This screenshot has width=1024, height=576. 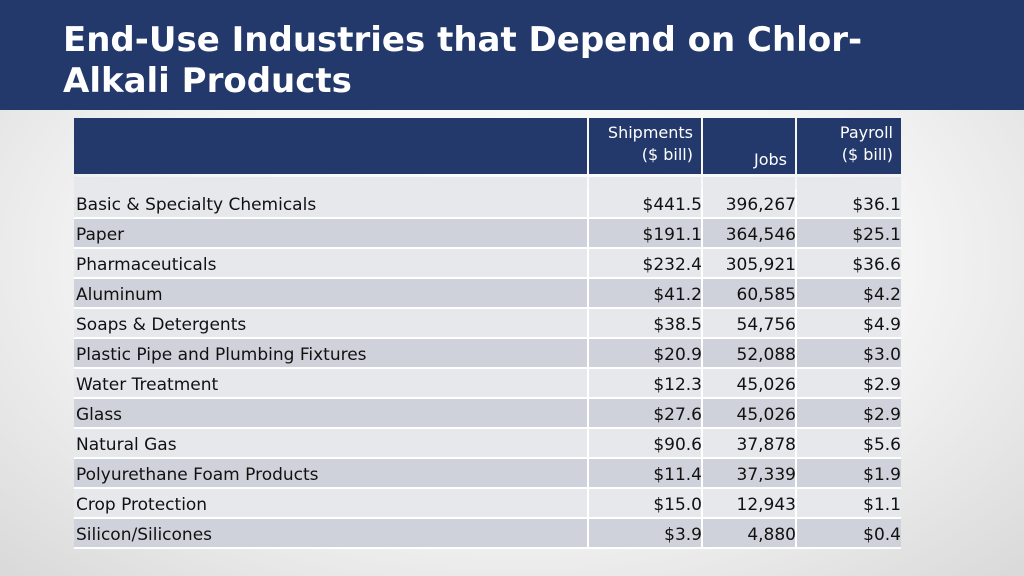 I want to click on jobs-cell: 37,878, so click(x=766, y=445).